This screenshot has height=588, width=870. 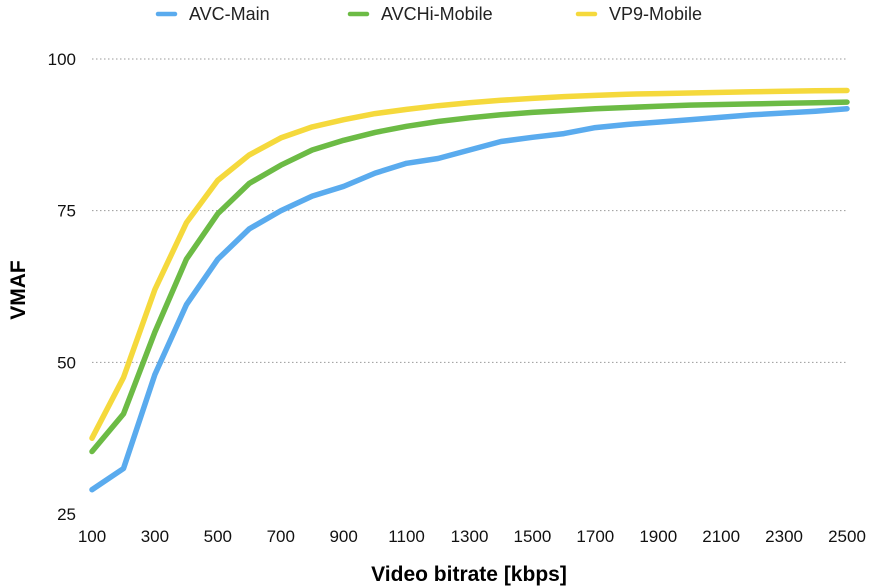 I want to click on x-tick-label-700: 700, so click(x=281, y=536).